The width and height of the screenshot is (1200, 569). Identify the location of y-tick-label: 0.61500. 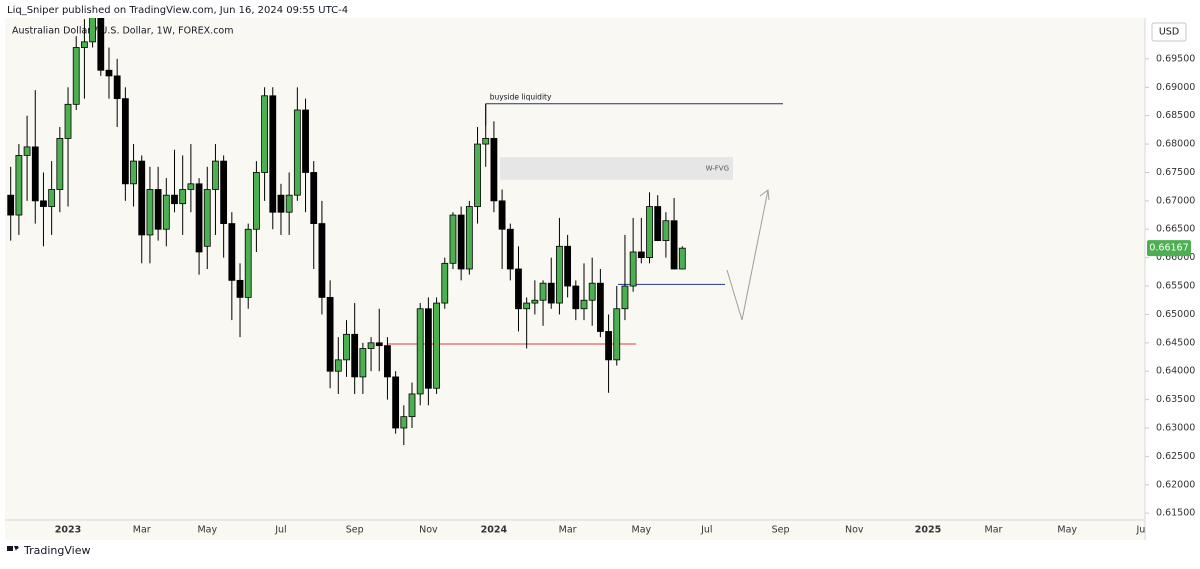
(1175, 513).